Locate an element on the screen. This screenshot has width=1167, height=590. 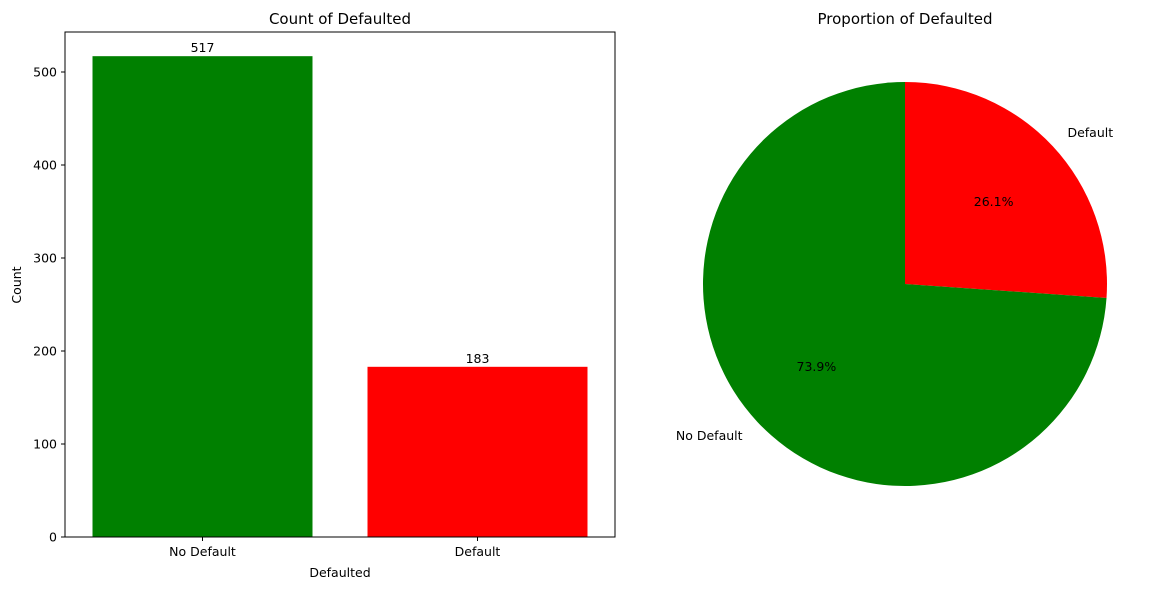
y-tick-label: 200 is located at coordinates (45, 350).